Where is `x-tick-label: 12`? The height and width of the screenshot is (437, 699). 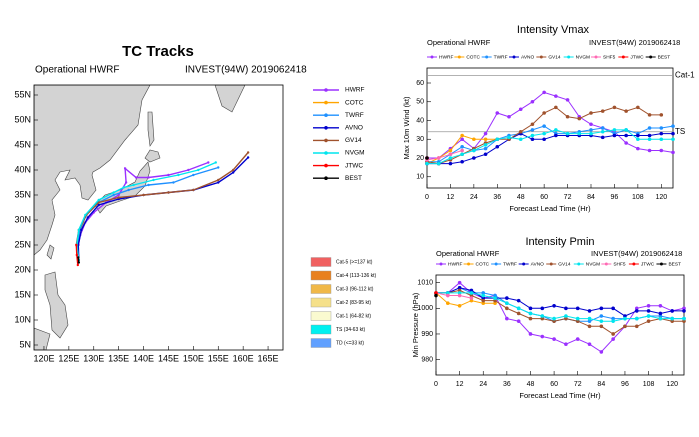
x-tick-label: 12 is located at coordinates (451, 197).